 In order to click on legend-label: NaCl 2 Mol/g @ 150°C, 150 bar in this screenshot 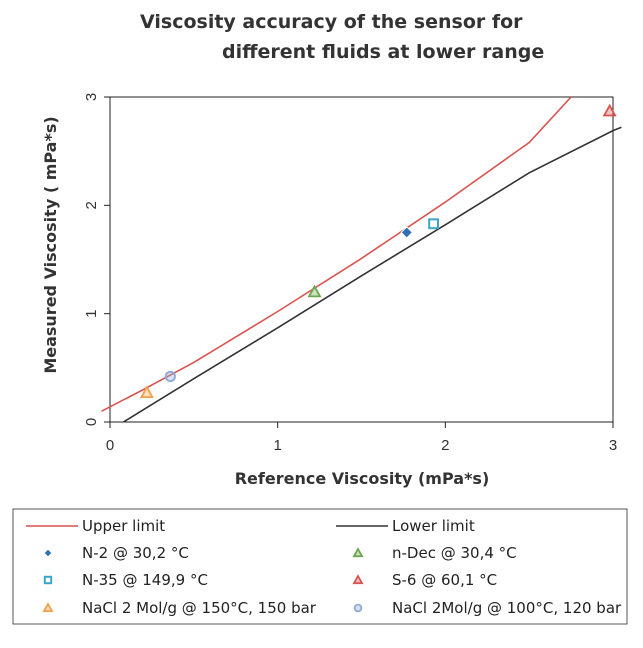, I will do `click(199, 608)`.